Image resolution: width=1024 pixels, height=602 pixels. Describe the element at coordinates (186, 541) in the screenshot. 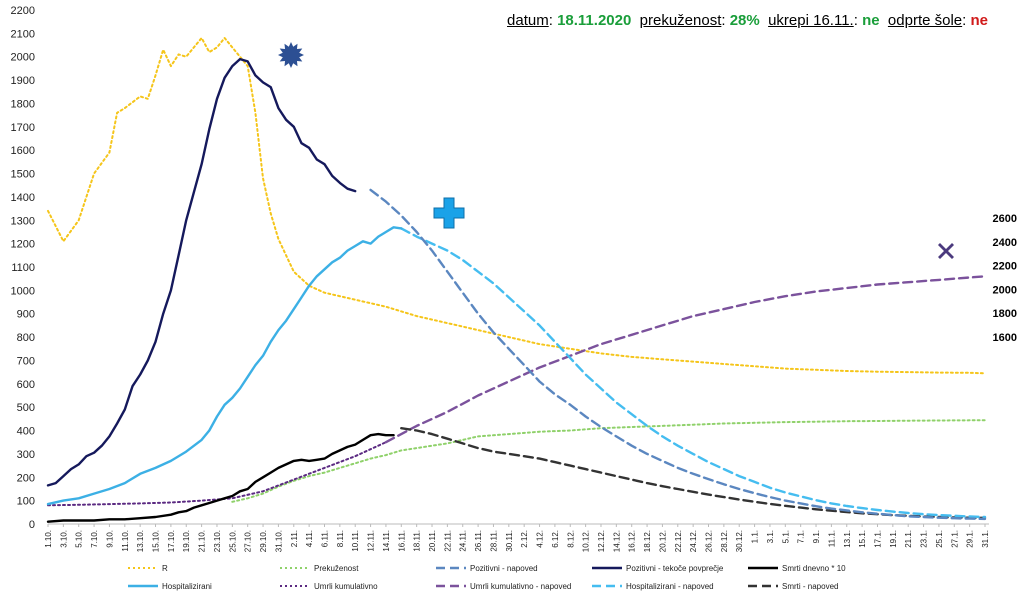

I see `x-tick-label: 19.10.` at that location.